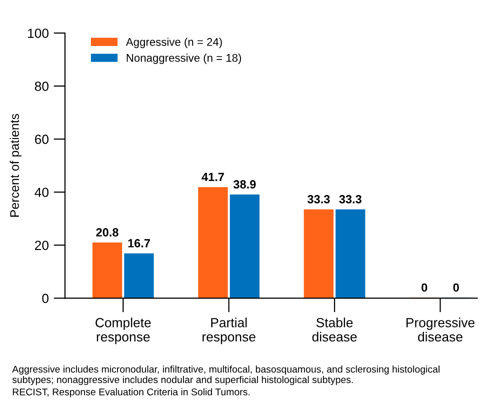 The width and height of the screenshot is (485, 413). Describe the element at coordinates (123, 331) in the screenshot. I see `x-tick-label: Complete response` at that location.